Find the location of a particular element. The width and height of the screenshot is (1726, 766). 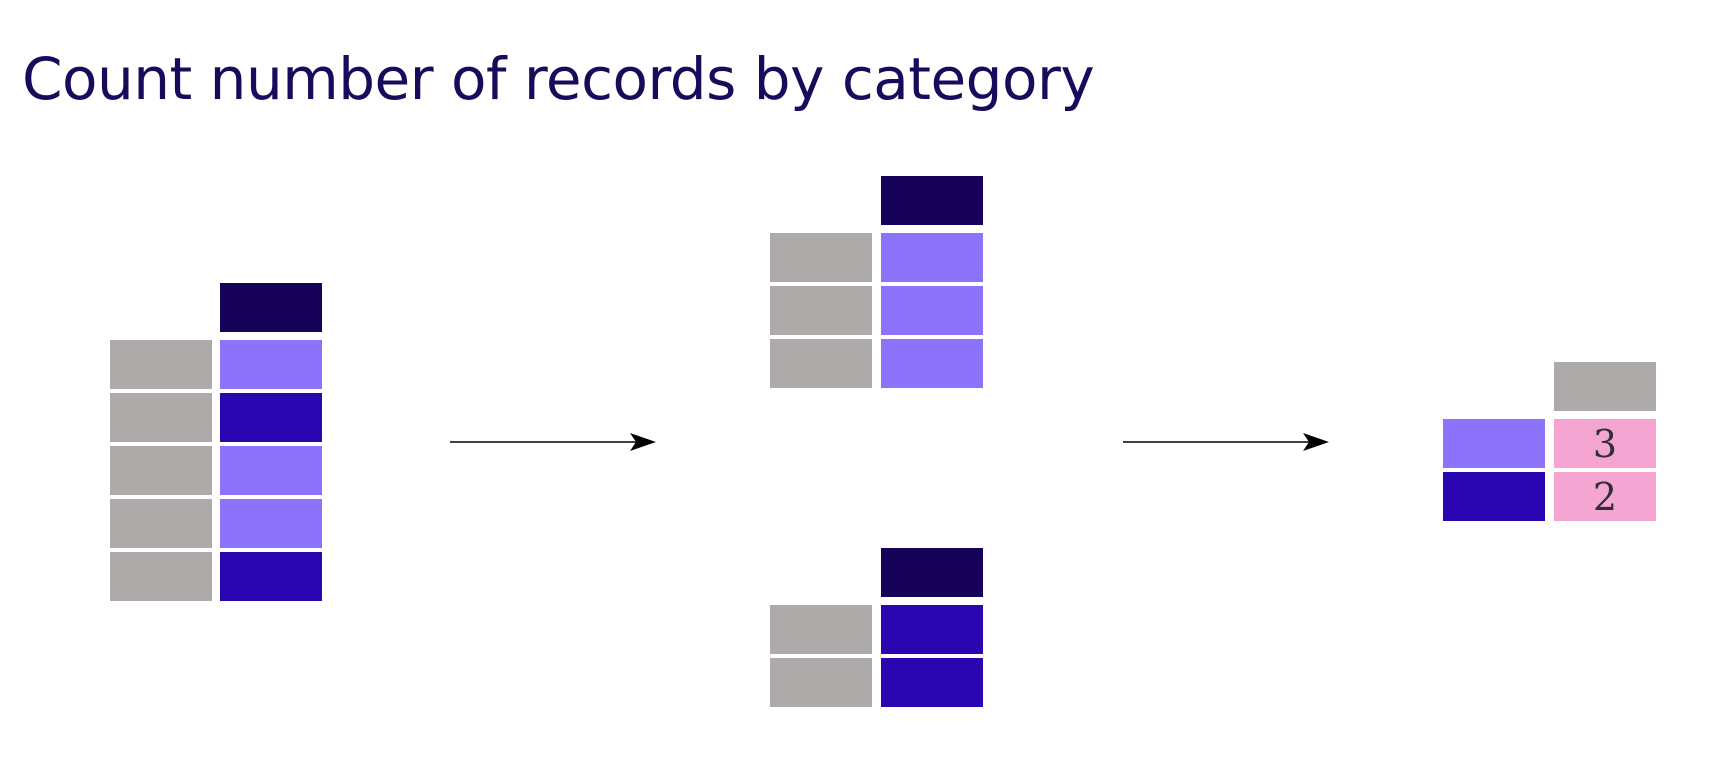

result-count-cell: 2 is located at coordinates (1605, 496).